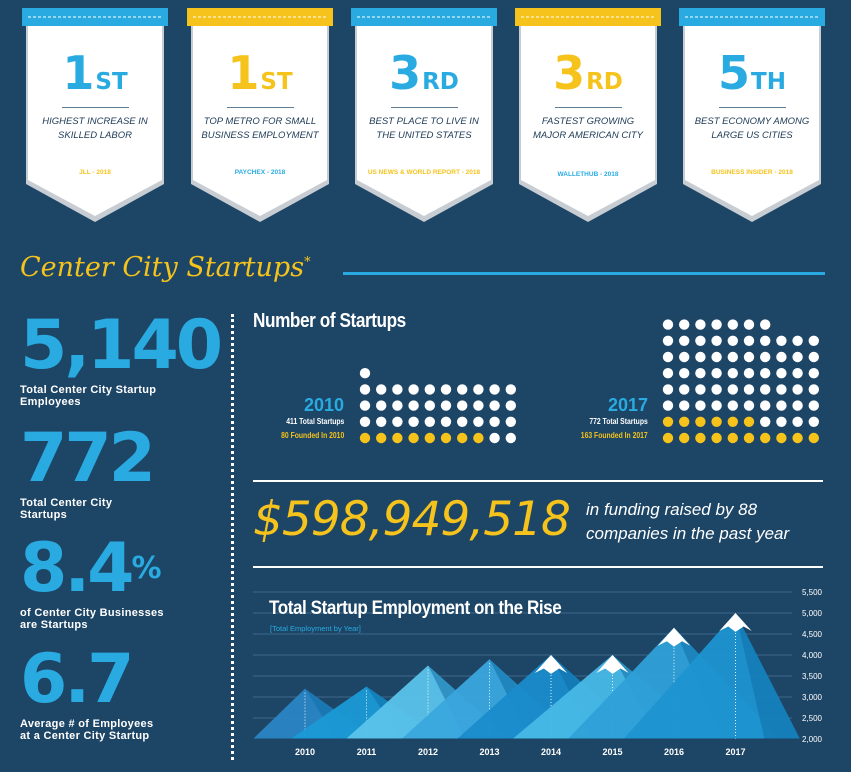  What do you see at coordinates (315, 628) in the screenshot?
I see `chart-subtitle: [Total Employment by Year]` at bounding box center [315, 628].